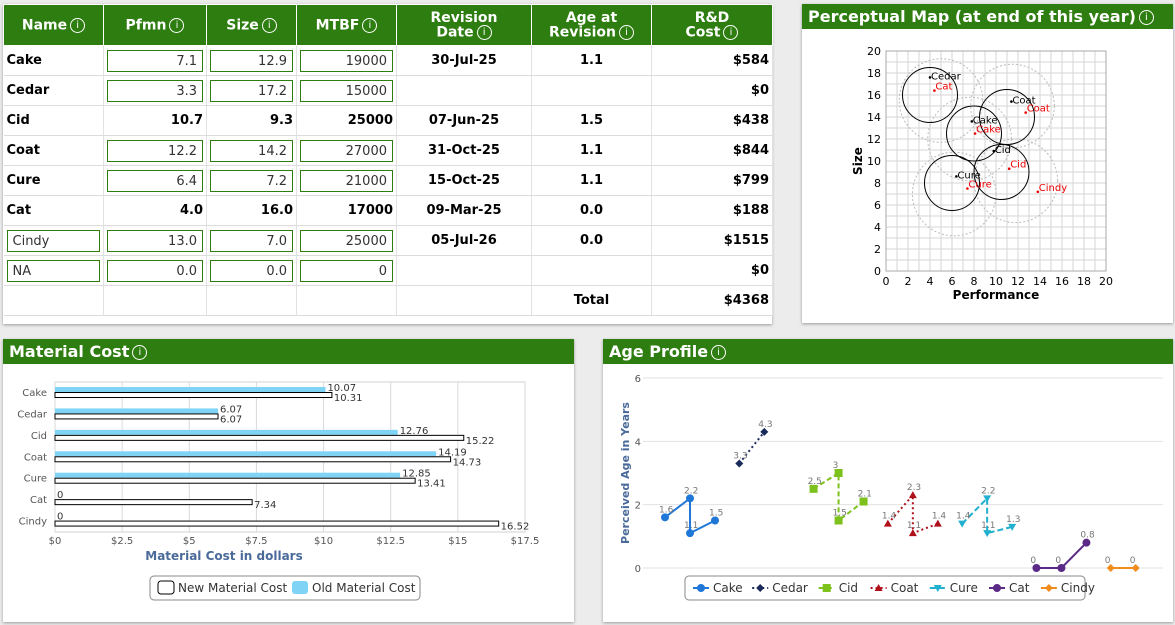 Image resolution: width=1175 pixels, height=625 pixels. I want to click on data-label: 1.6, so click(666, 510).